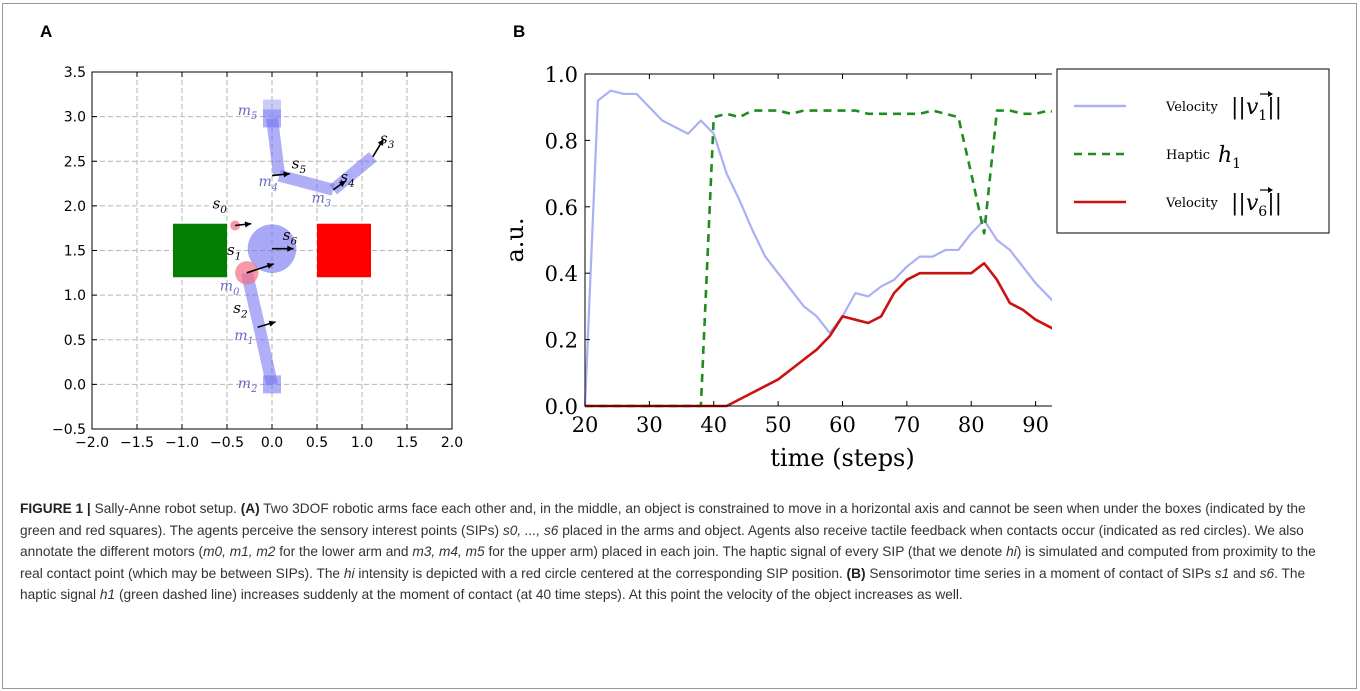 The image size is (1360, 691). What do you see at coordinates (585, 425) in the screenshot?
I see `x-tick-label: 20` at bounding box center [585, 425].